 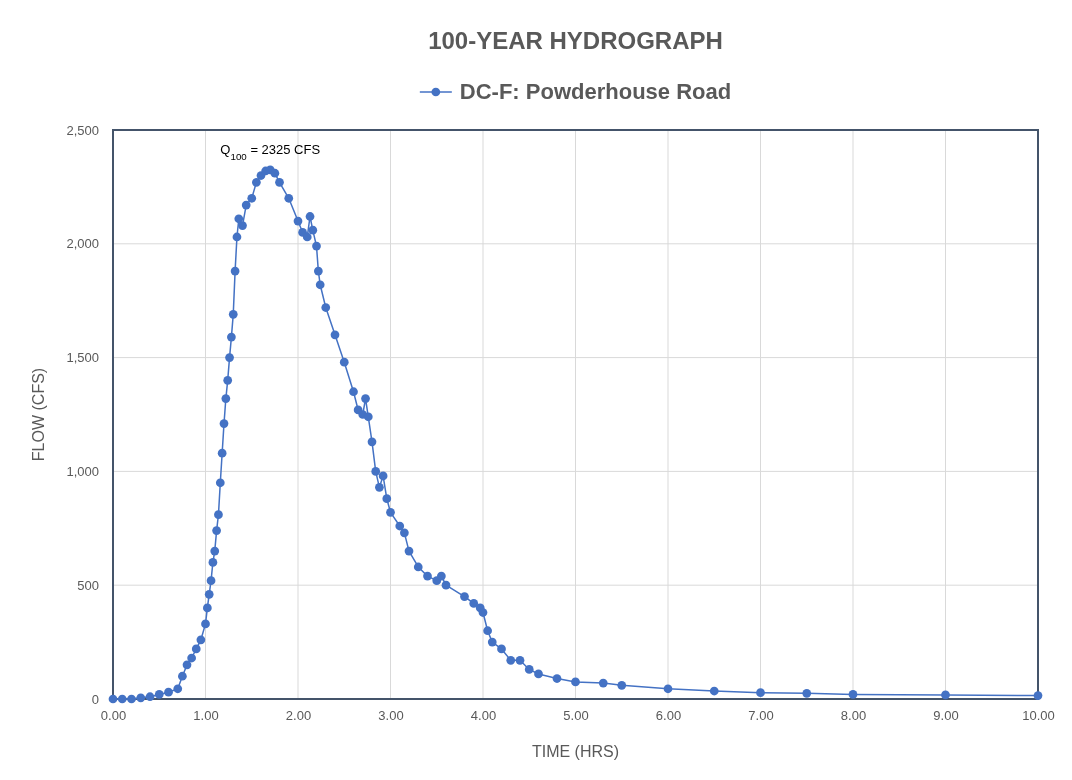 What do you see at coordinates (595, 91) in the screenshot?
I see `legend-label: DC-F: Powderhouse Road` at bounding box center [595, 91].